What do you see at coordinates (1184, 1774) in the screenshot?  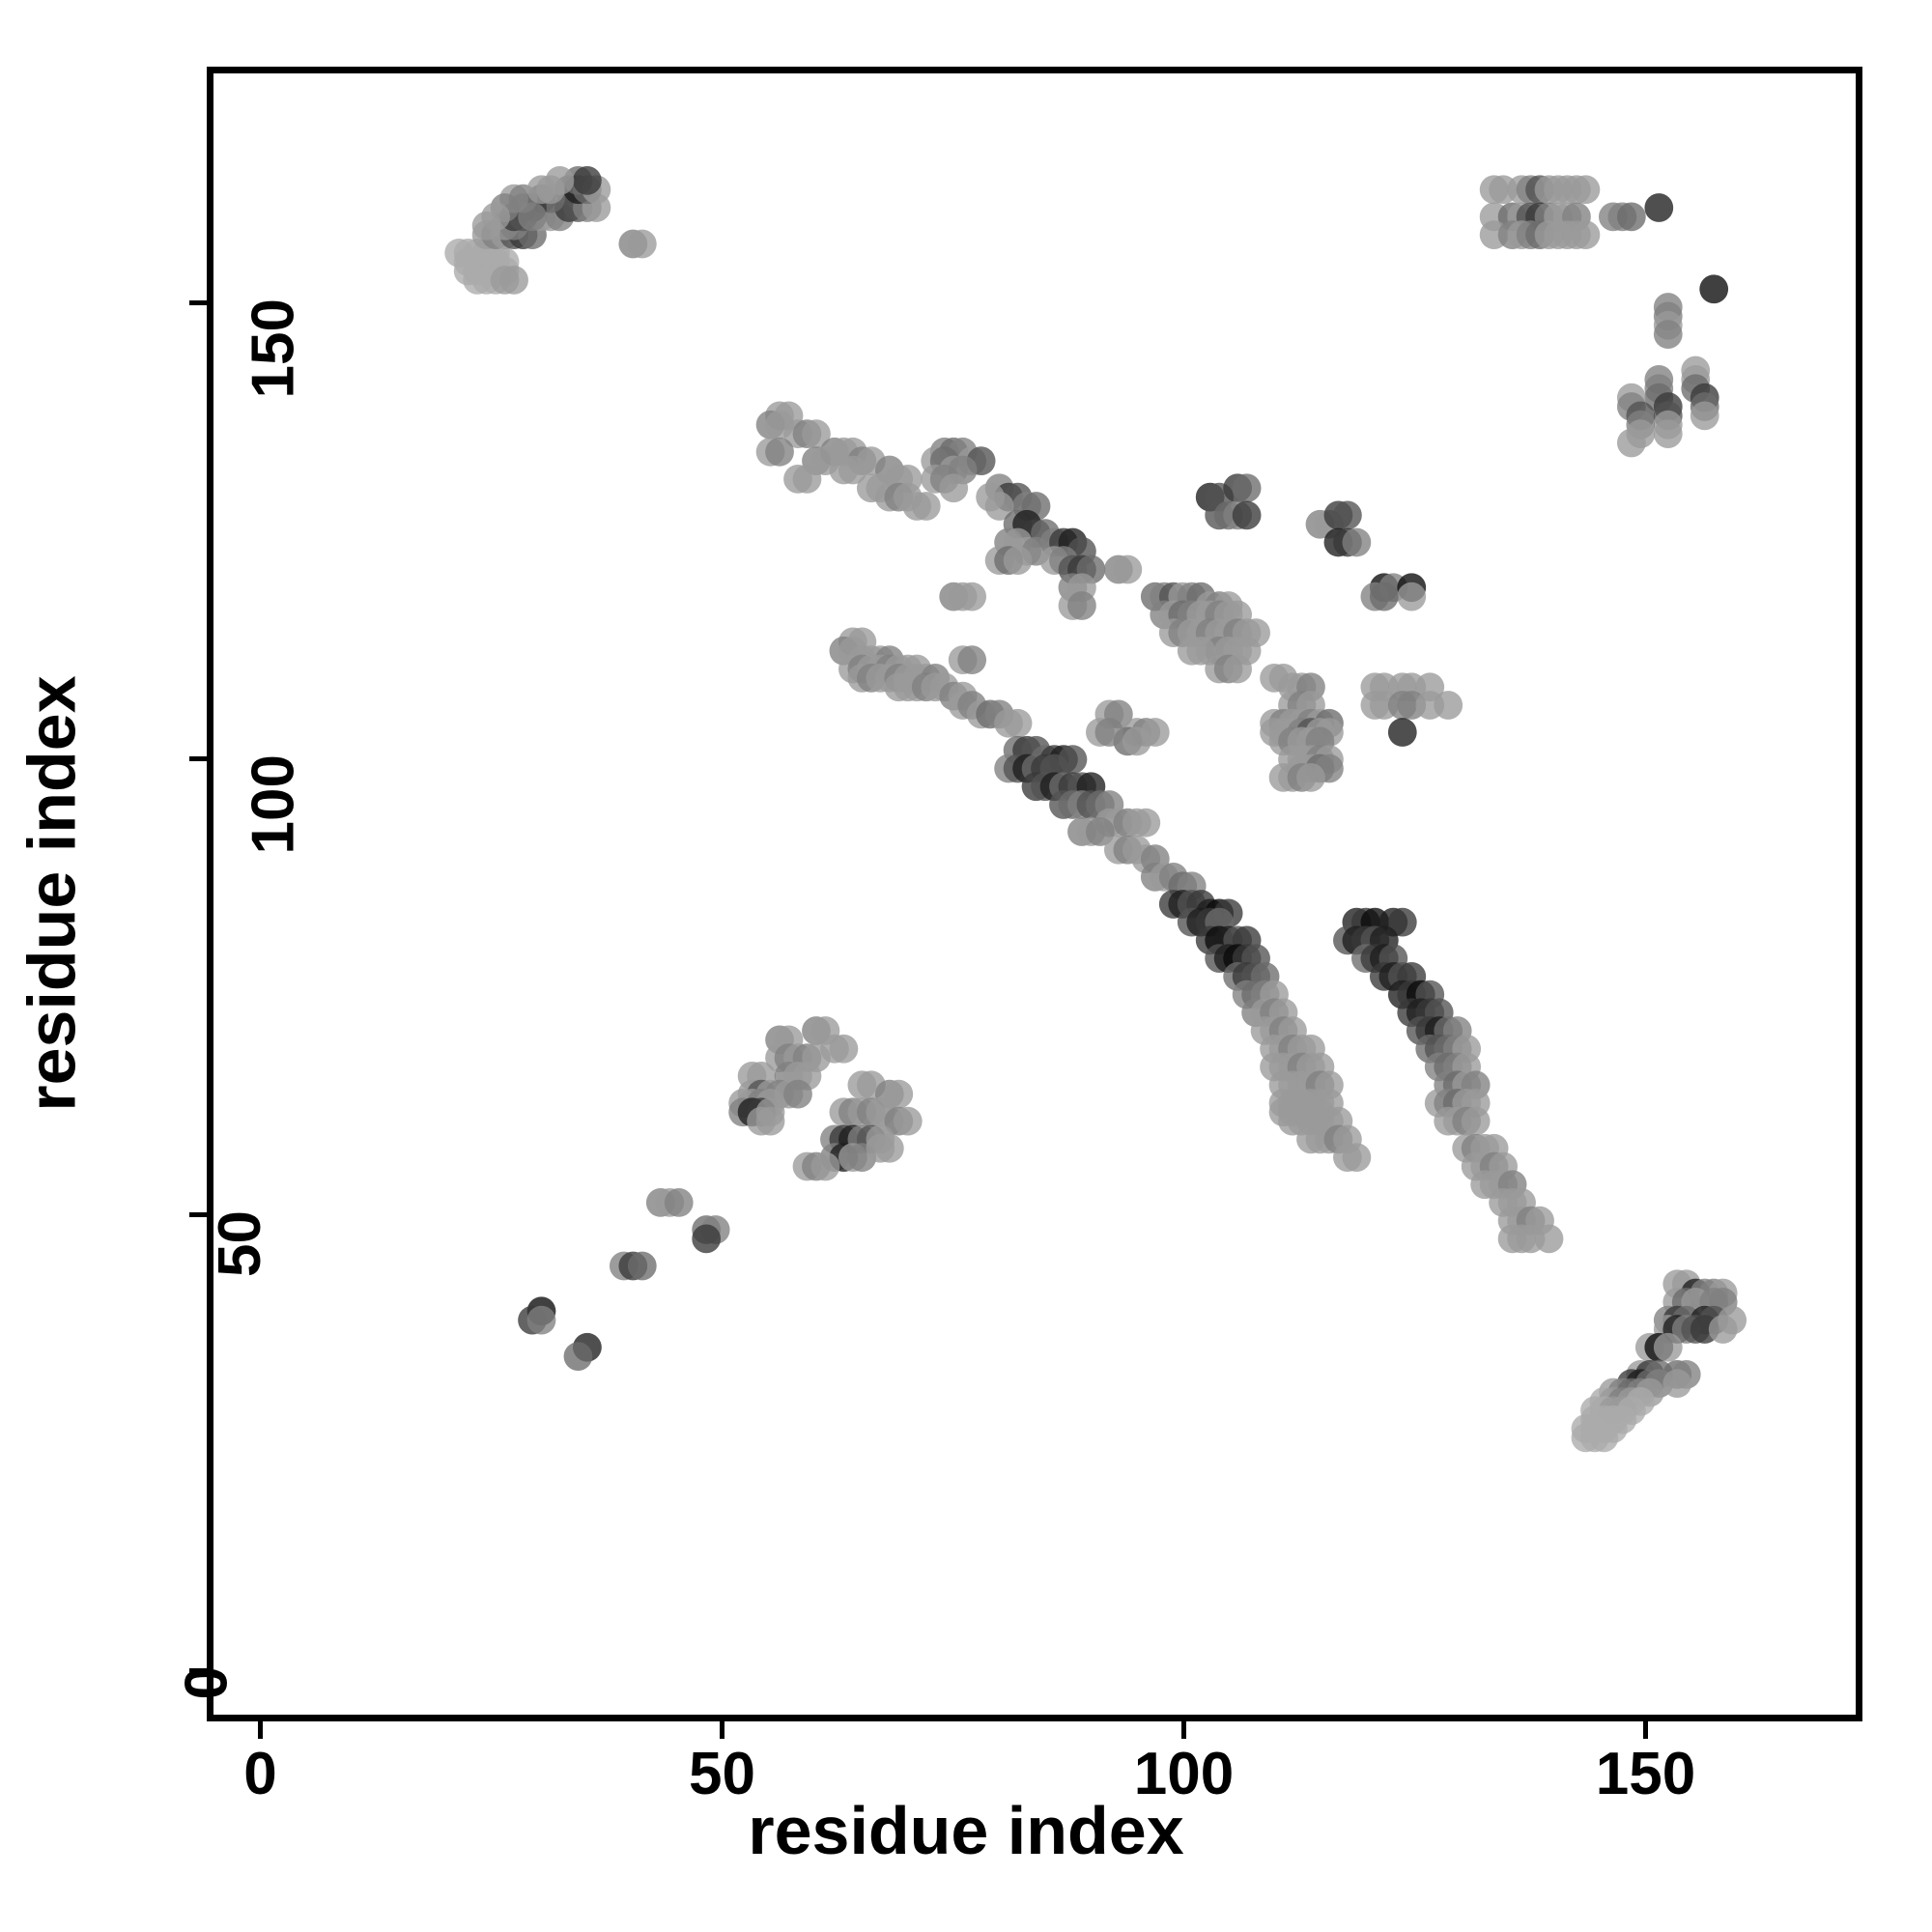 I see `x-tick-label-2: 100` at bounding box center [1184, 1774].